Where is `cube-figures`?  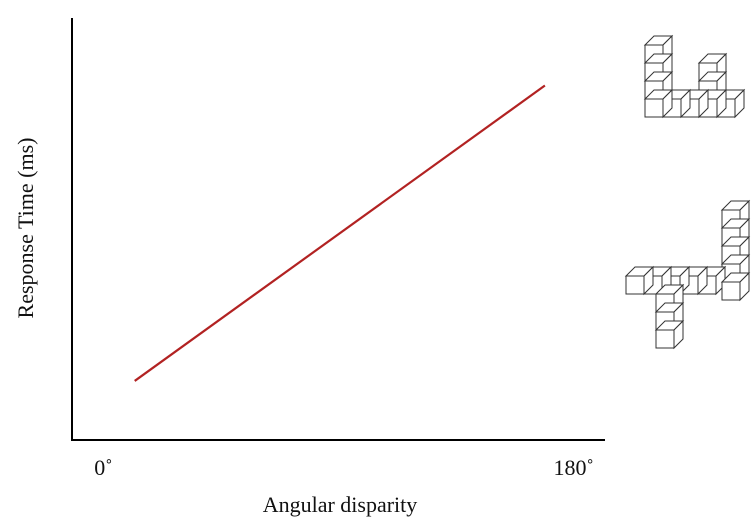
cube-figures is located at coordinates (687, 192).